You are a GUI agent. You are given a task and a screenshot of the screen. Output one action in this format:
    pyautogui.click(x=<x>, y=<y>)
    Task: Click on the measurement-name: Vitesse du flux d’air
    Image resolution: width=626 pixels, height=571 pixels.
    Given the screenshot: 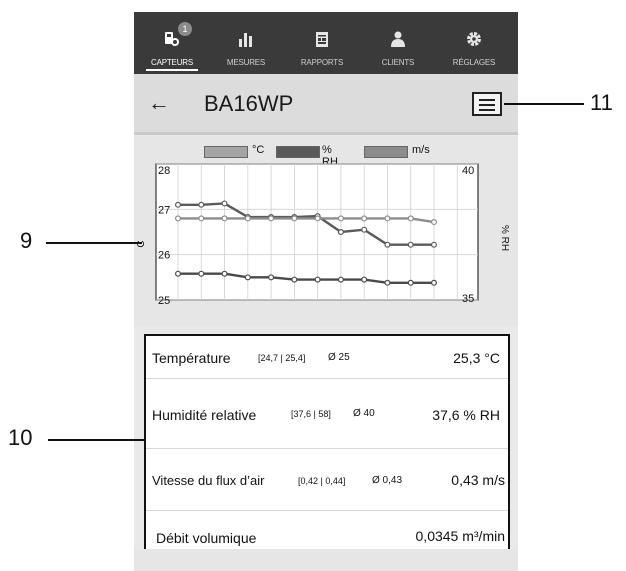 What is the action you would take?
    pyautogui.click(x=208, y=480)
    